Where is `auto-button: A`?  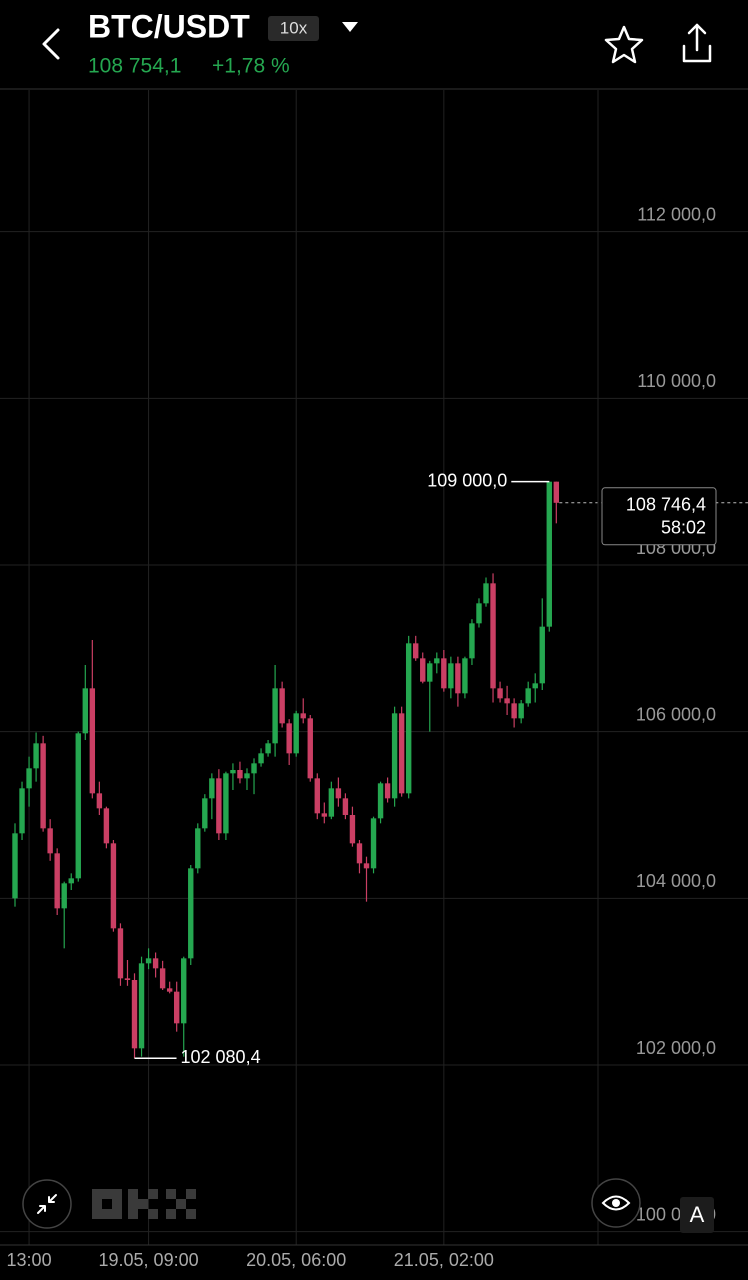 auto-button: A is located at coordinates (697, 1214).